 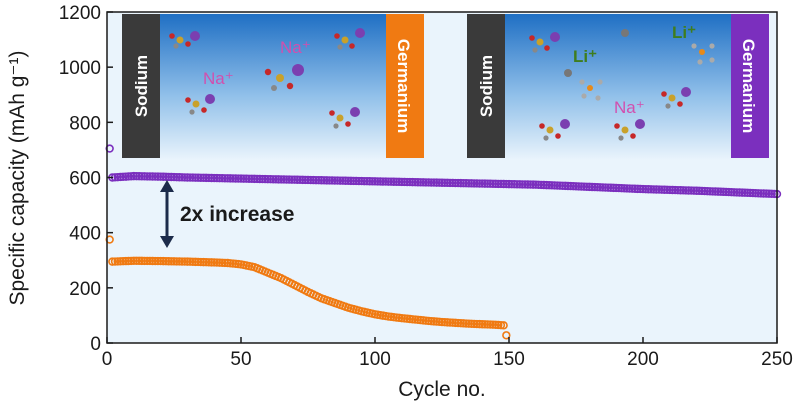 What do you see at coordinates (237, 214) in the screenshot?
I see `increase-label: 2x increase` at bounding box center [237, 214].